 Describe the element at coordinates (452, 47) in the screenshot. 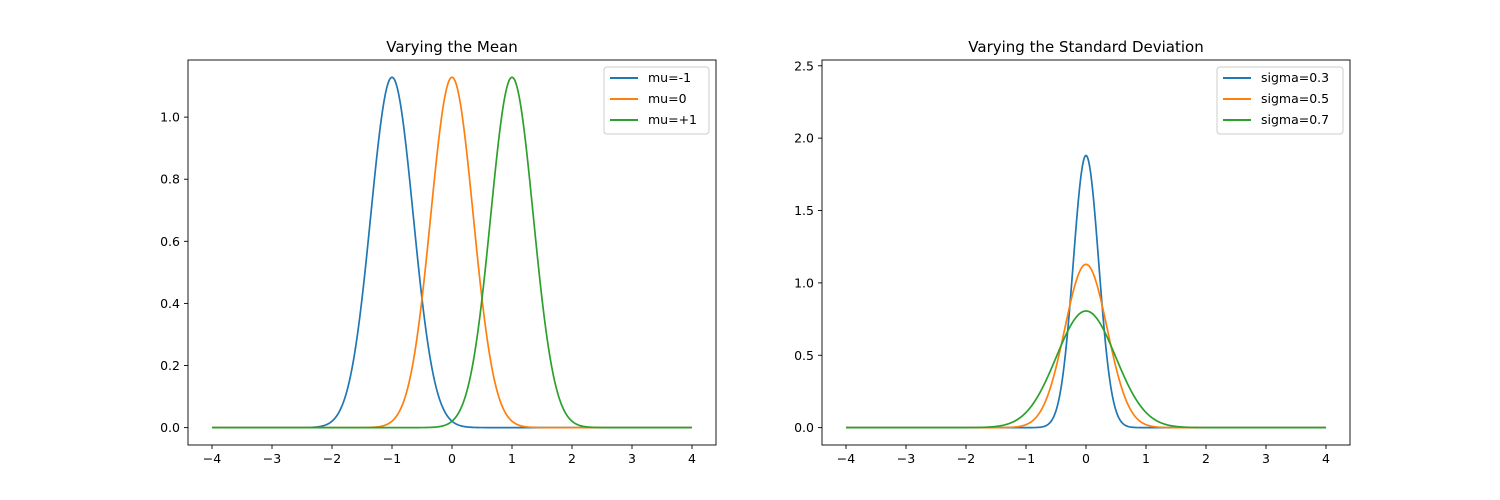

I see `chart-title: Varying the Mean` at that location.